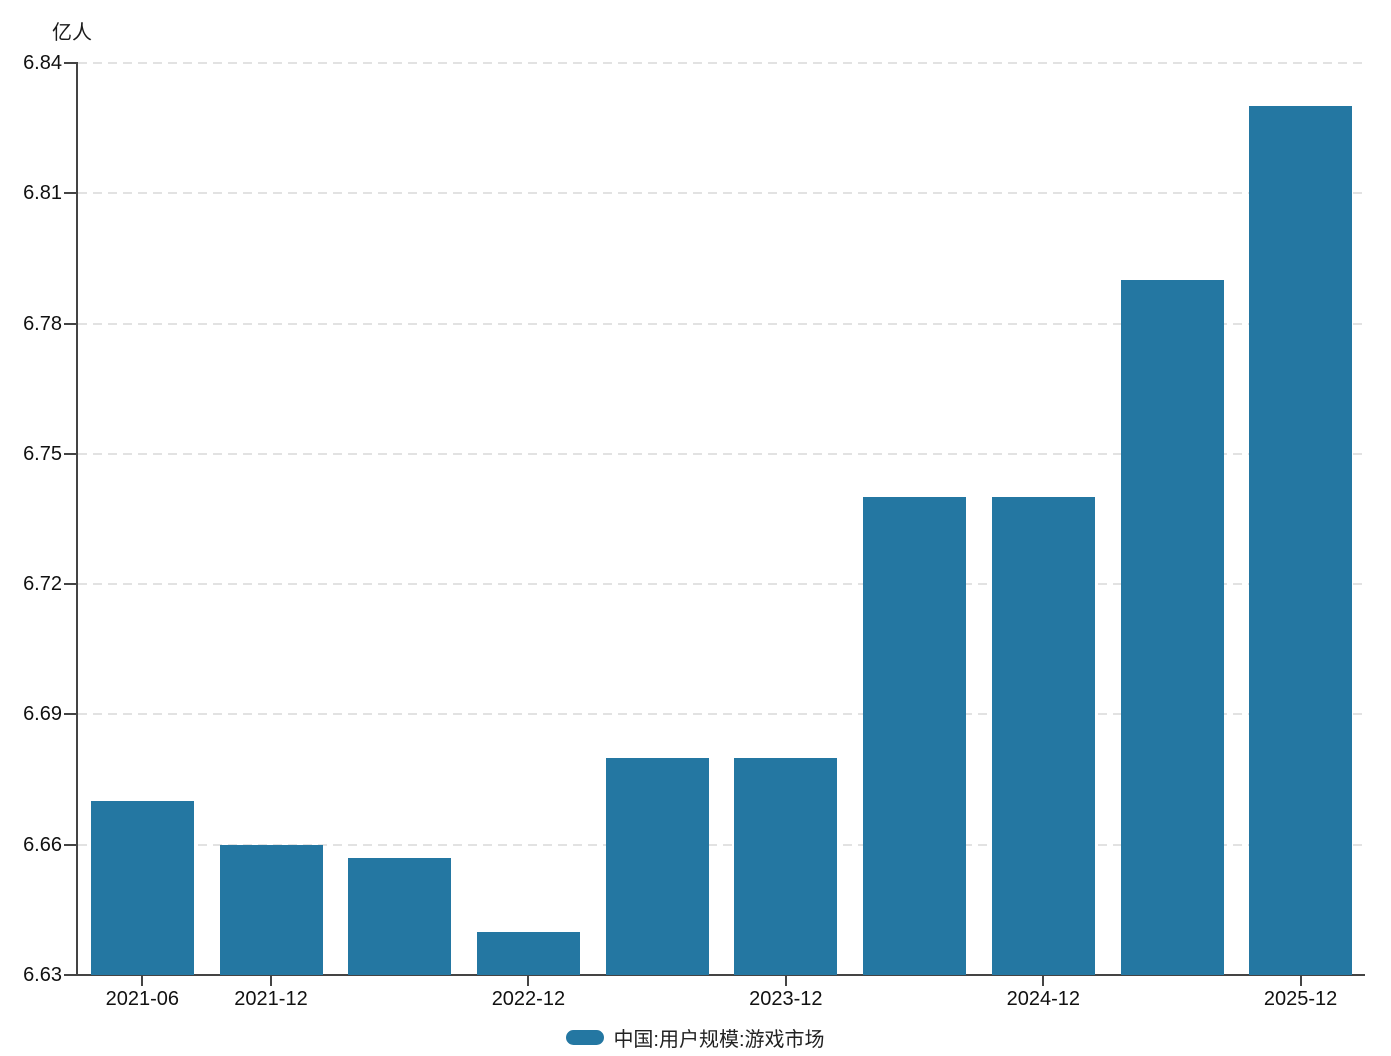  What do you see at coordinates (719, 1040) in the screenshot?
I see `legend-label: 中国:用户规模:游戏市场` at bounding box center [719, 1040].